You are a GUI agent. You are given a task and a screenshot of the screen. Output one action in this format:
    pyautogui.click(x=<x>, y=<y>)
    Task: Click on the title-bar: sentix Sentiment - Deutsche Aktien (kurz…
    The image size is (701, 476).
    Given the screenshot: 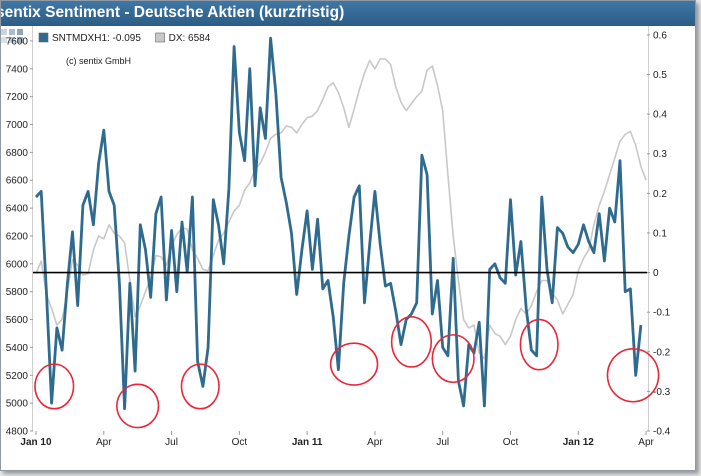 What is the action you would take?
    pyautogui.click(x=348, y=13)
    